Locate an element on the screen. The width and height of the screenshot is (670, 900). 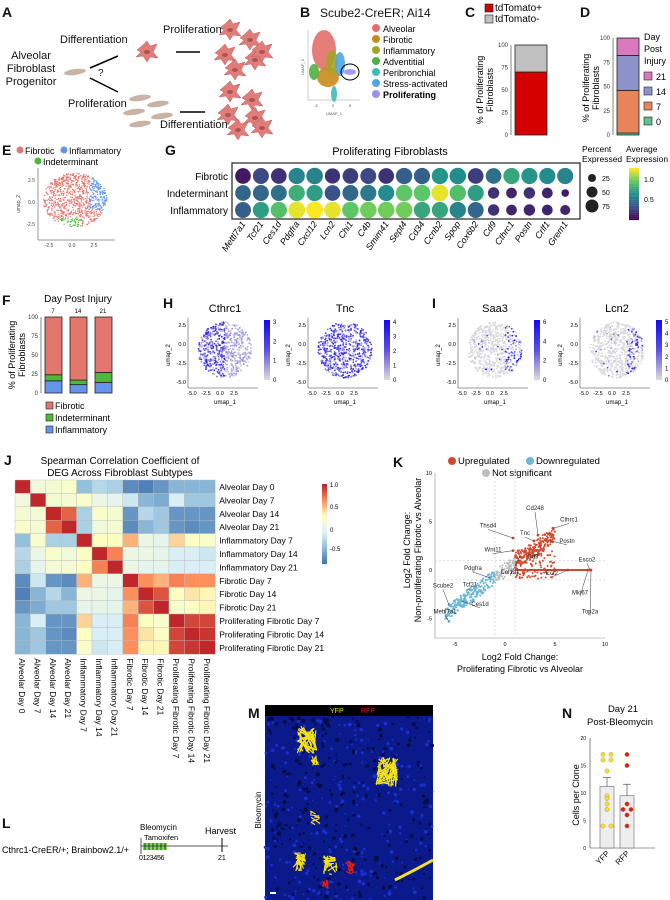
row-label: Inflammatory is located at coordinates (199, 211).